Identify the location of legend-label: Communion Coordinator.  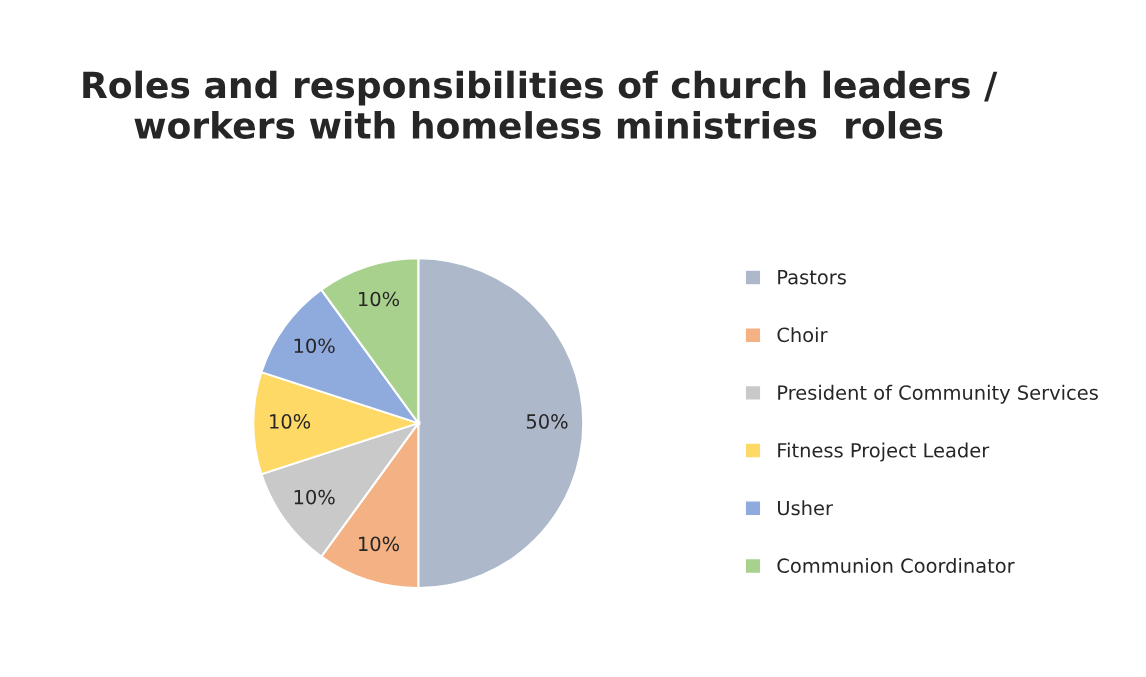
(896, 565).